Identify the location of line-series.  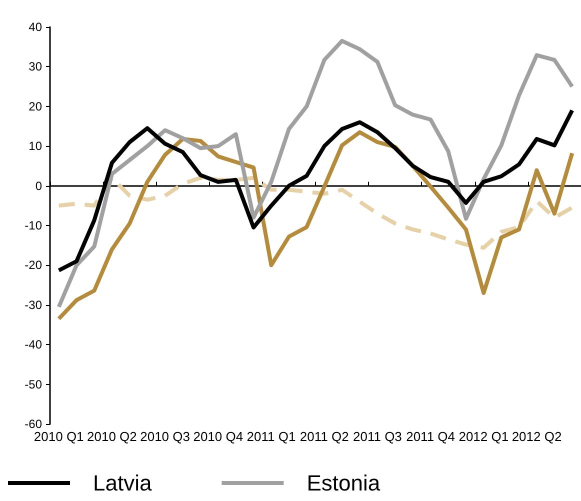
(315, 213).